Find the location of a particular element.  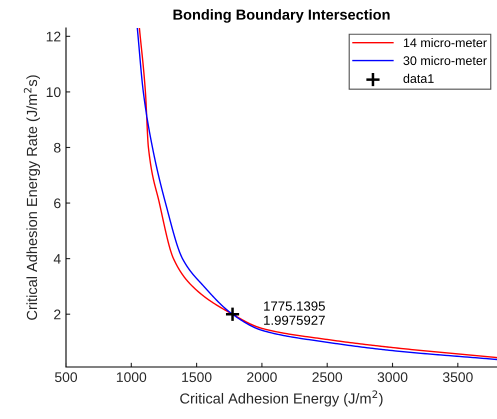

legend-label: 14 micro-meter is located at coordinates (445, 43).